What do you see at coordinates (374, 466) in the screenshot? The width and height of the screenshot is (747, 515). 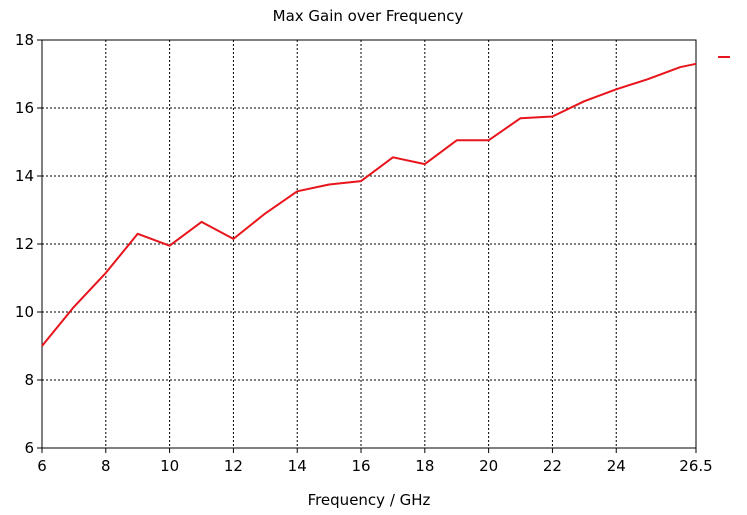 I see `x-tick-labels: 6 8 10 12 14 16 18 20 22 24 26.5` at bounding box center [374, 466].